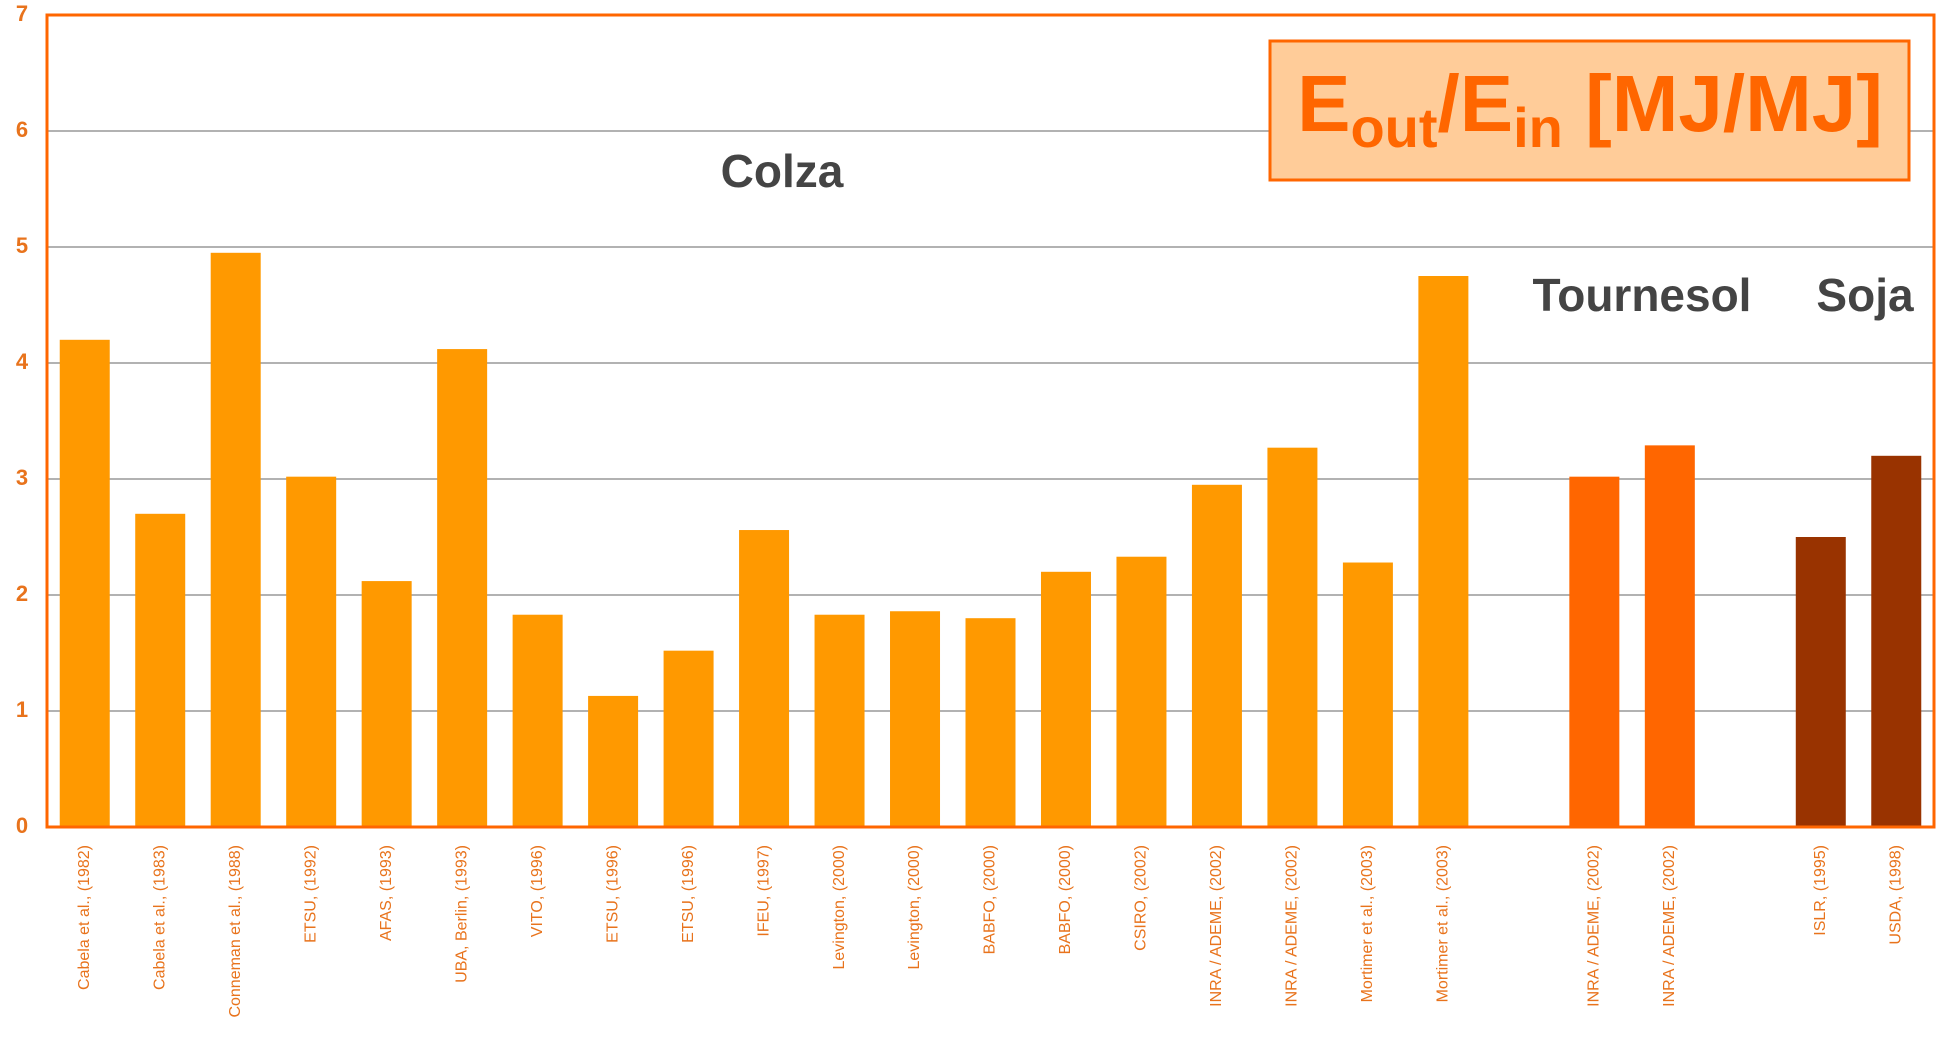 The height and width of the screenshot is (1043, 1937). What do you see at coordinates (310, 894) in the screenshot?
I see `x-tick-label: ETSU, (1992)` at bounding box center [310, 894].